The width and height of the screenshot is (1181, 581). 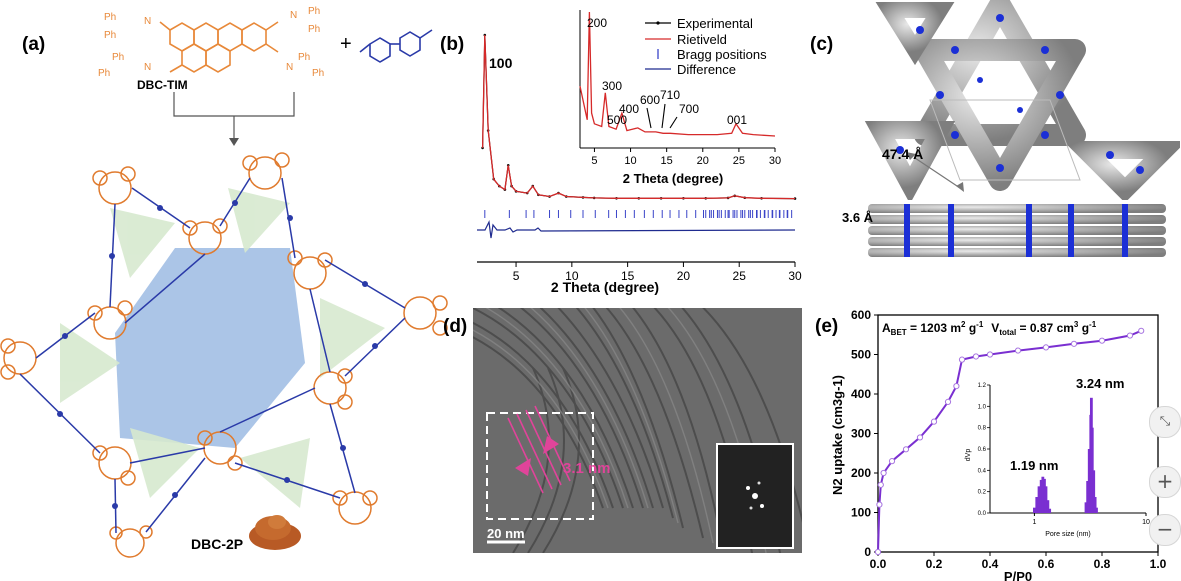 What do you see at coordinates (617, 120) in the screenshot?
I see `inset-peak-500: 500` at bounding box center [617, 120].